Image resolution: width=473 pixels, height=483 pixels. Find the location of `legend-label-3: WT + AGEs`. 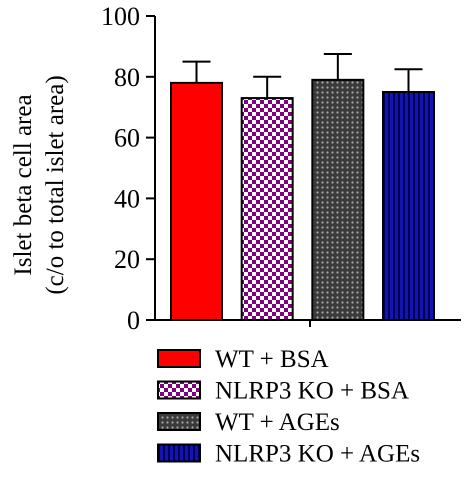

legend-label-3: WT + AGEs is located at coordinates (277, 422).